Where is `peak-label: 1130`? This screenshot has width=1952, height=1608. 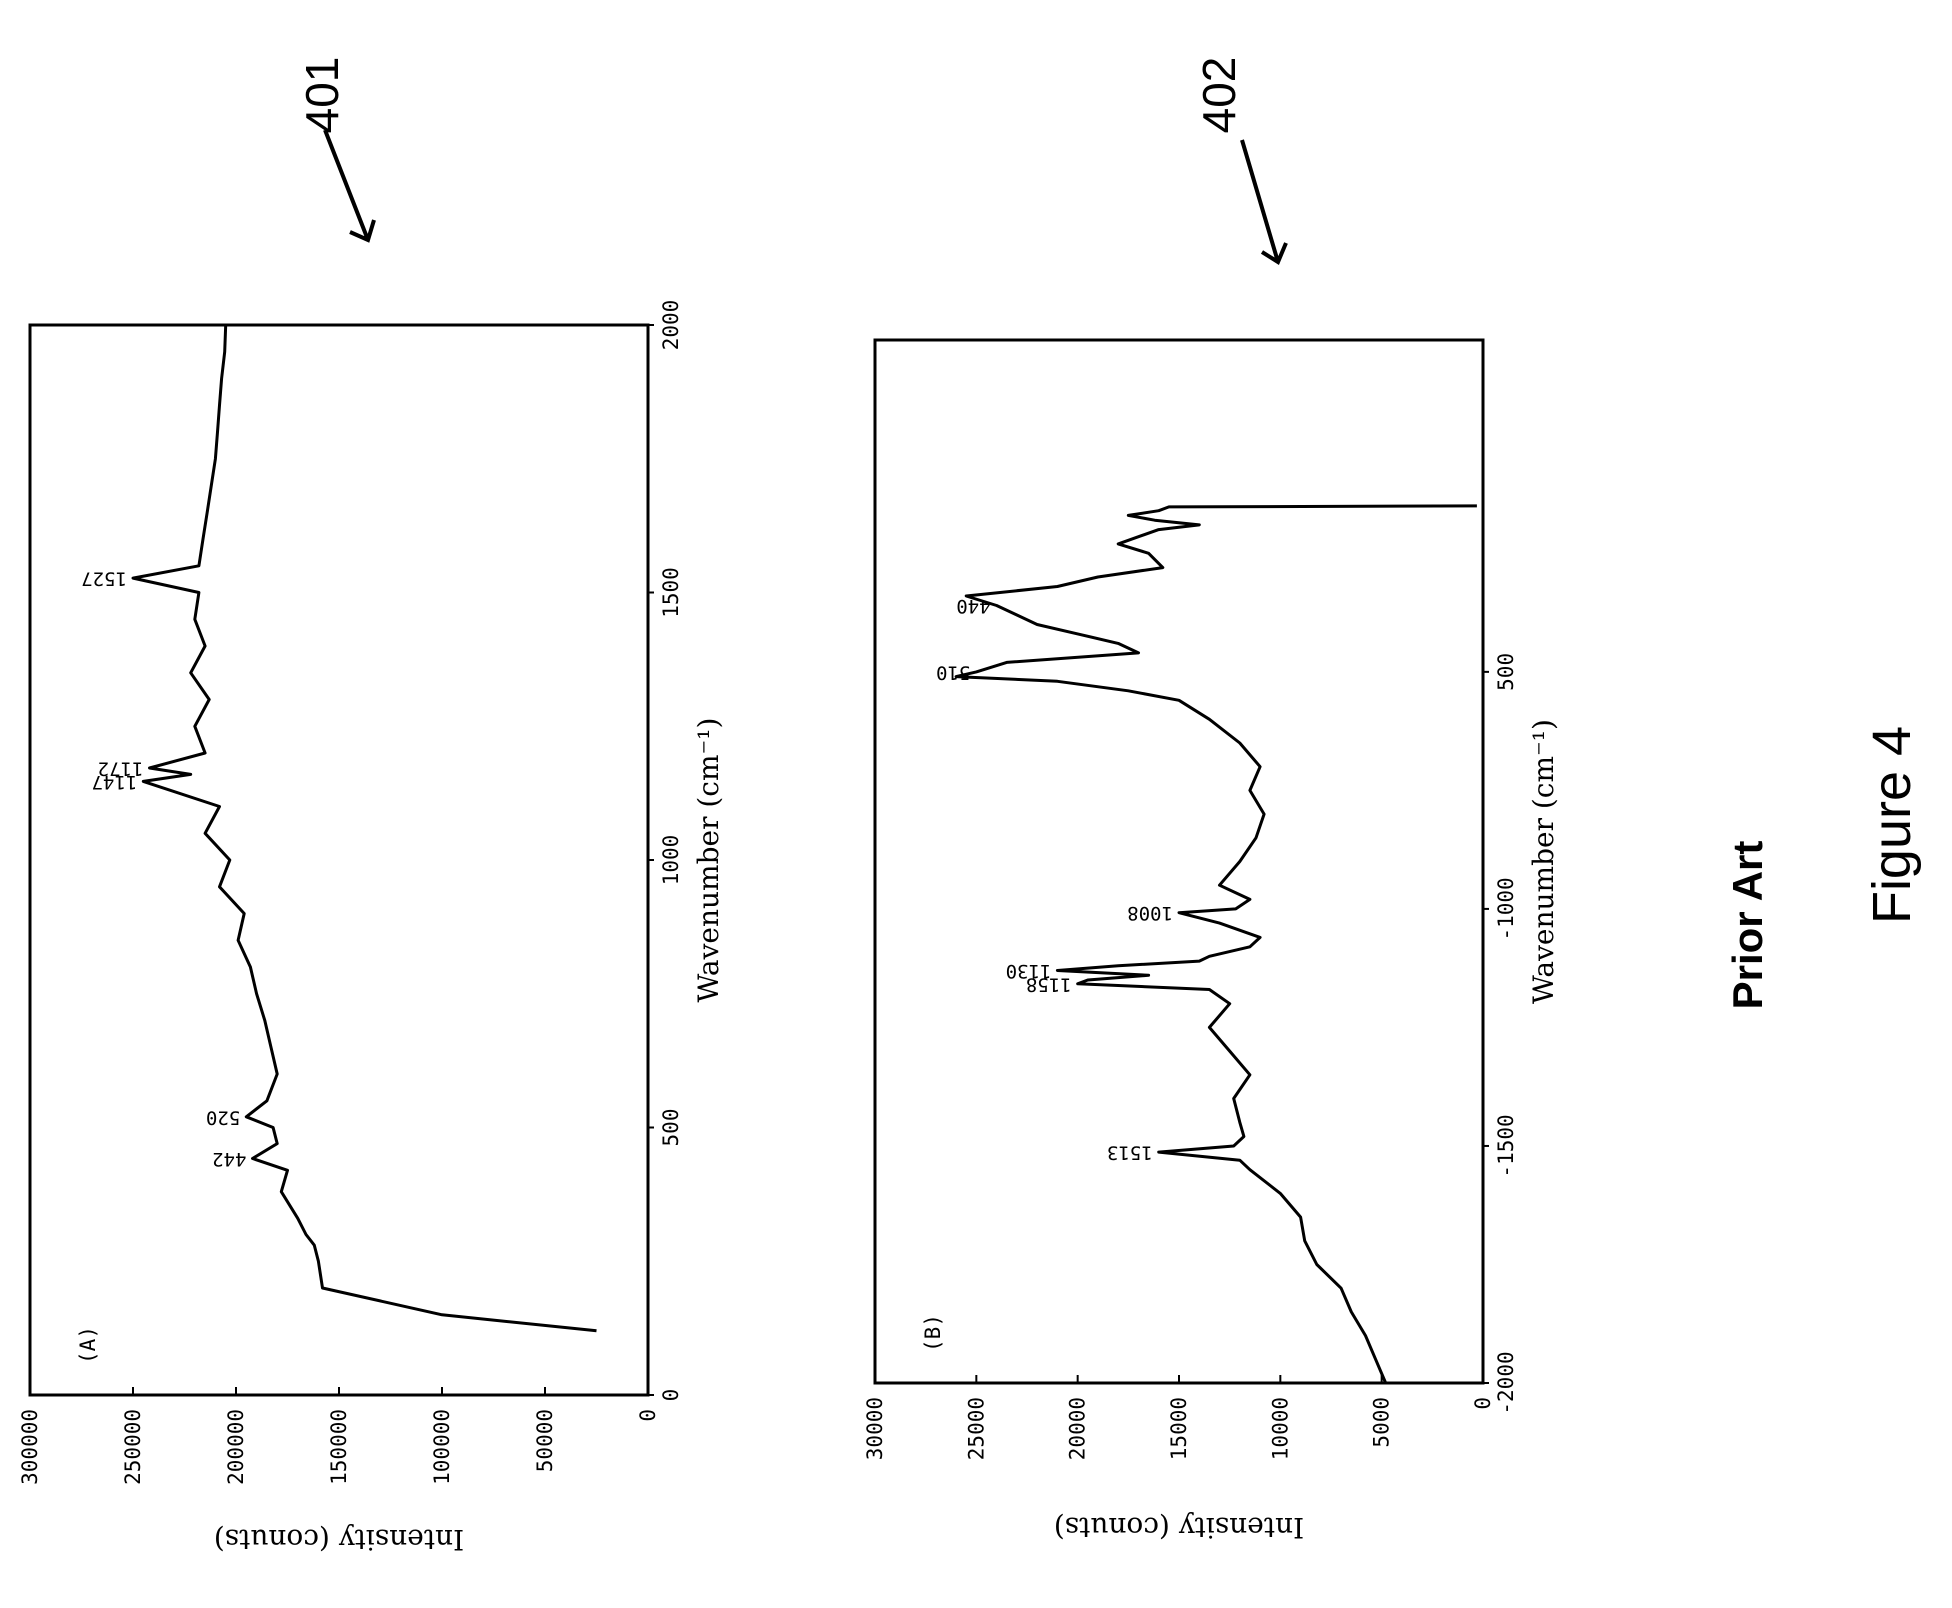
peak-label: 1130 is located at coordinates (1029, 971).